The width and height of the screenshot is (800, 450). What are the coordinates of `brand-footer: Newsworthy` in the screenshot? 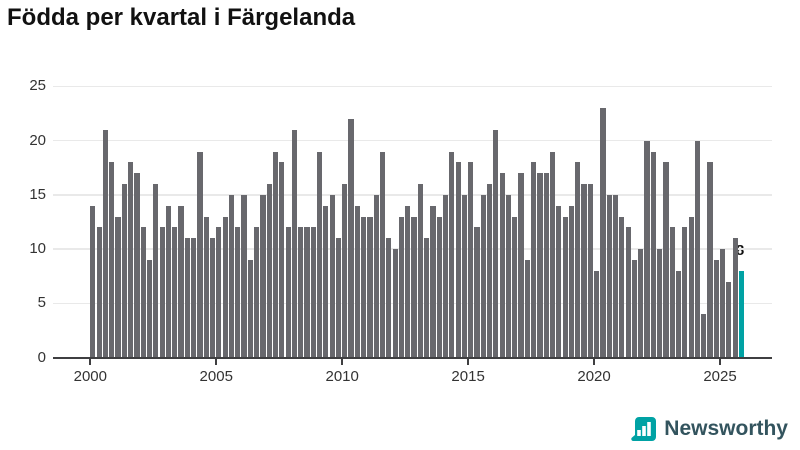 It's located at (709, 429).